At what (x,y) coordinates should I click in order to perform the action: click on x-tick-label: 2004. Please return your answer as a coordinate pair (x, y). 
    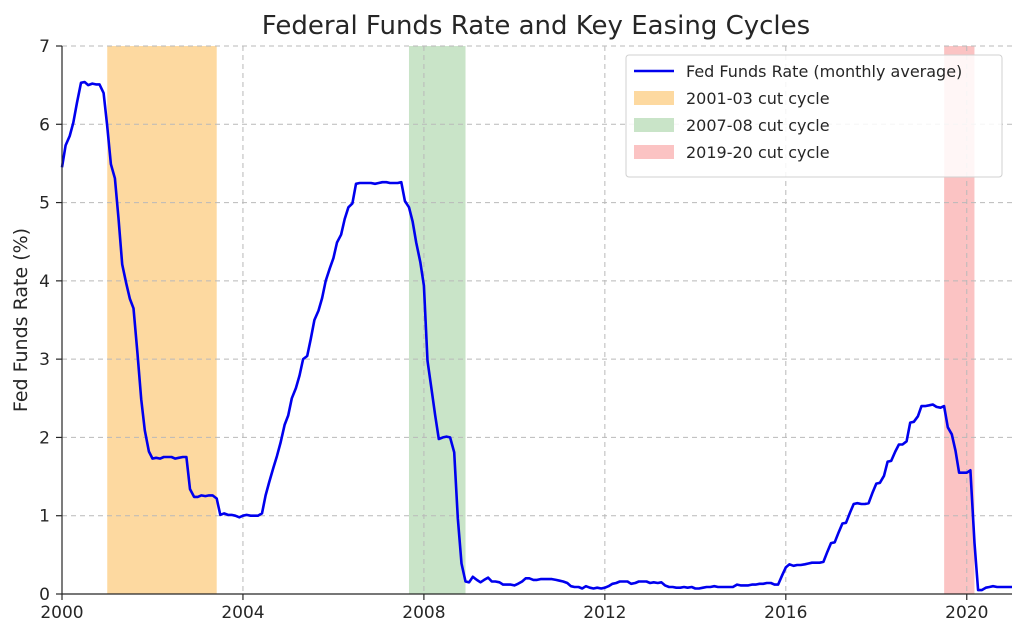
    Looking at the image, I should click on (242, 613).